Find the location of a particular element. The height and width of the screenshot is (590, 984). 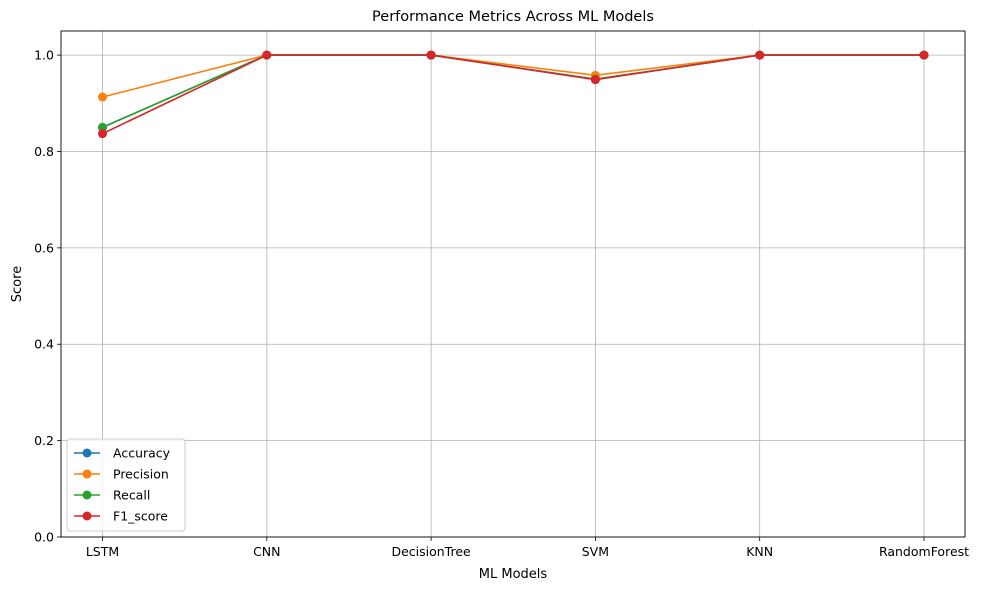

series-accuracy is located at coordinates (513, 91).